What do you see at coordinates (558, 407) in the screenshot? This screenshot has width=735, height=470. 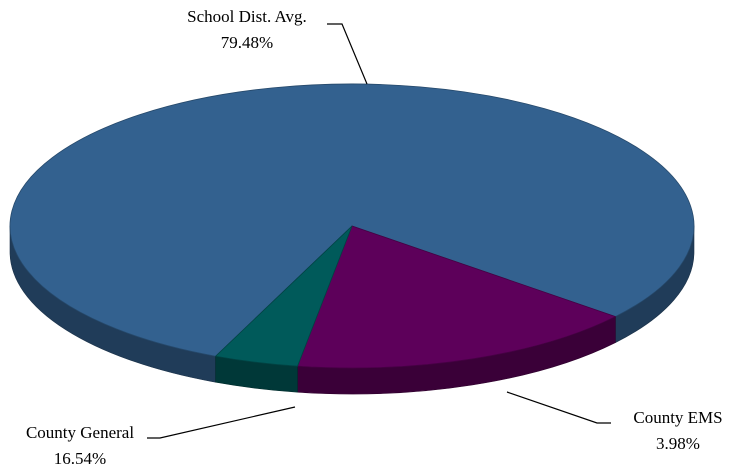 I see `leader-county-ems` at bounding box center [558, 407].